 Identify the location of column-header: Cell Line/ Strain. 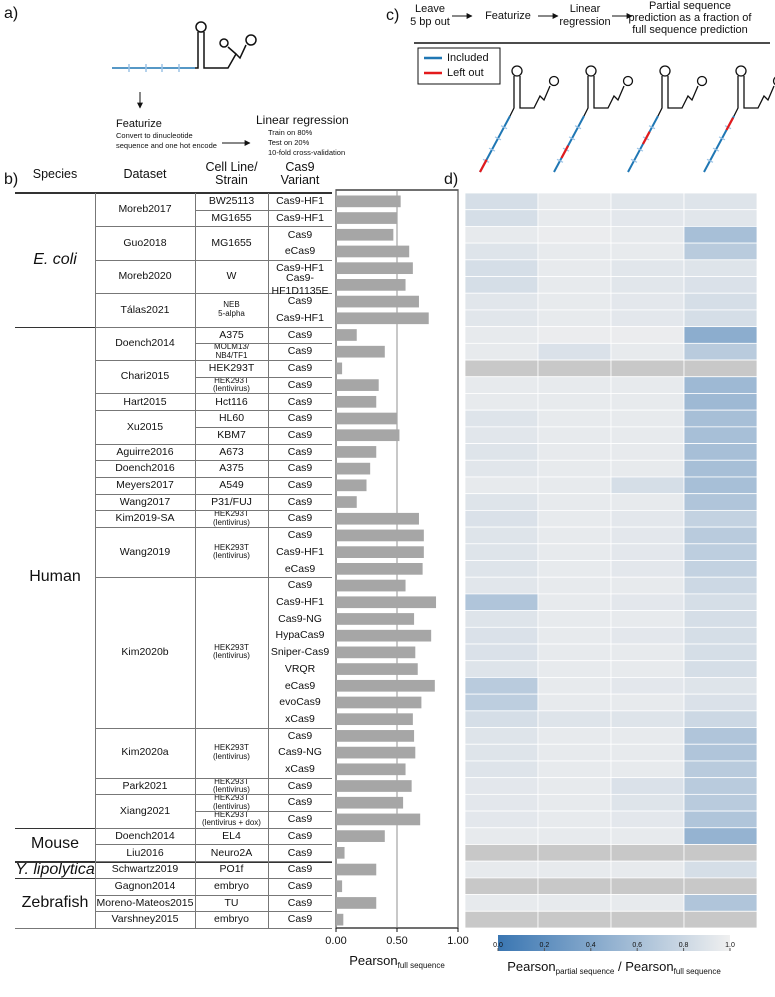
(231, 173).